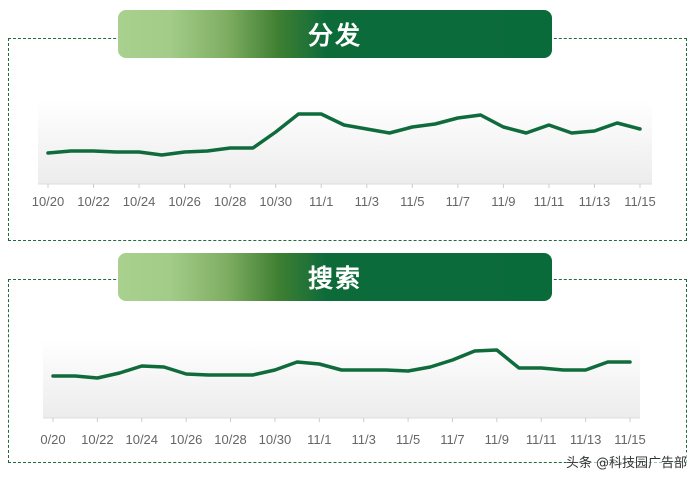 This screenshot has width=699, height=482. Describe the element at coordinates (335, 277) in the screenshot. I see `chart-title-search: 搜索` at that location.